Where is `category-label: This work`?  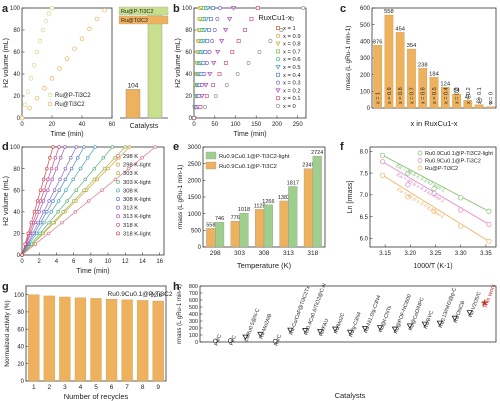 category-label: This work is located at coordinates (490, 296).